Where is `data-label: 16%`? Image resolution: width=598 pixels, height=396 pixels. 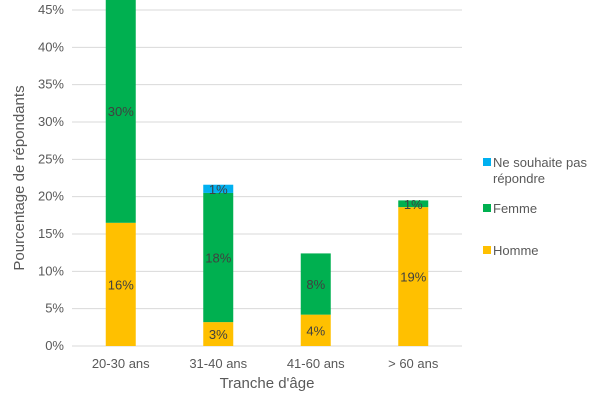 data-label: 16% is located at coordinates (121, 284).